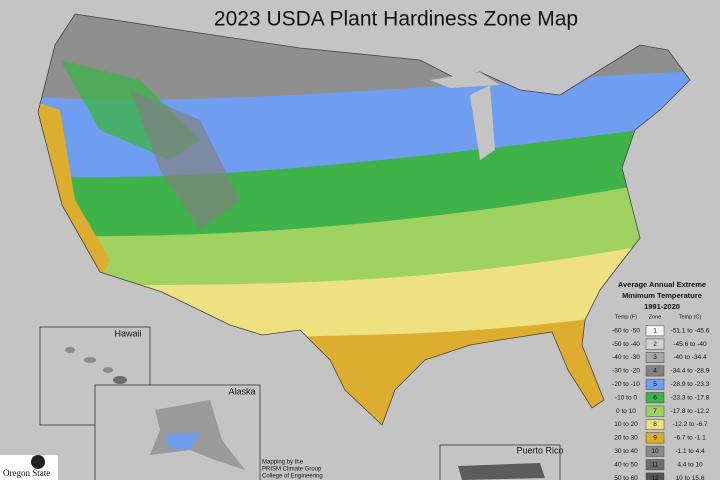 This screenshot has width=720, height=480. What do you see at coordinates (539, 450) in the screenshot?
I see `inset-label: Puerto Rico` at bounding box center [539, 450].